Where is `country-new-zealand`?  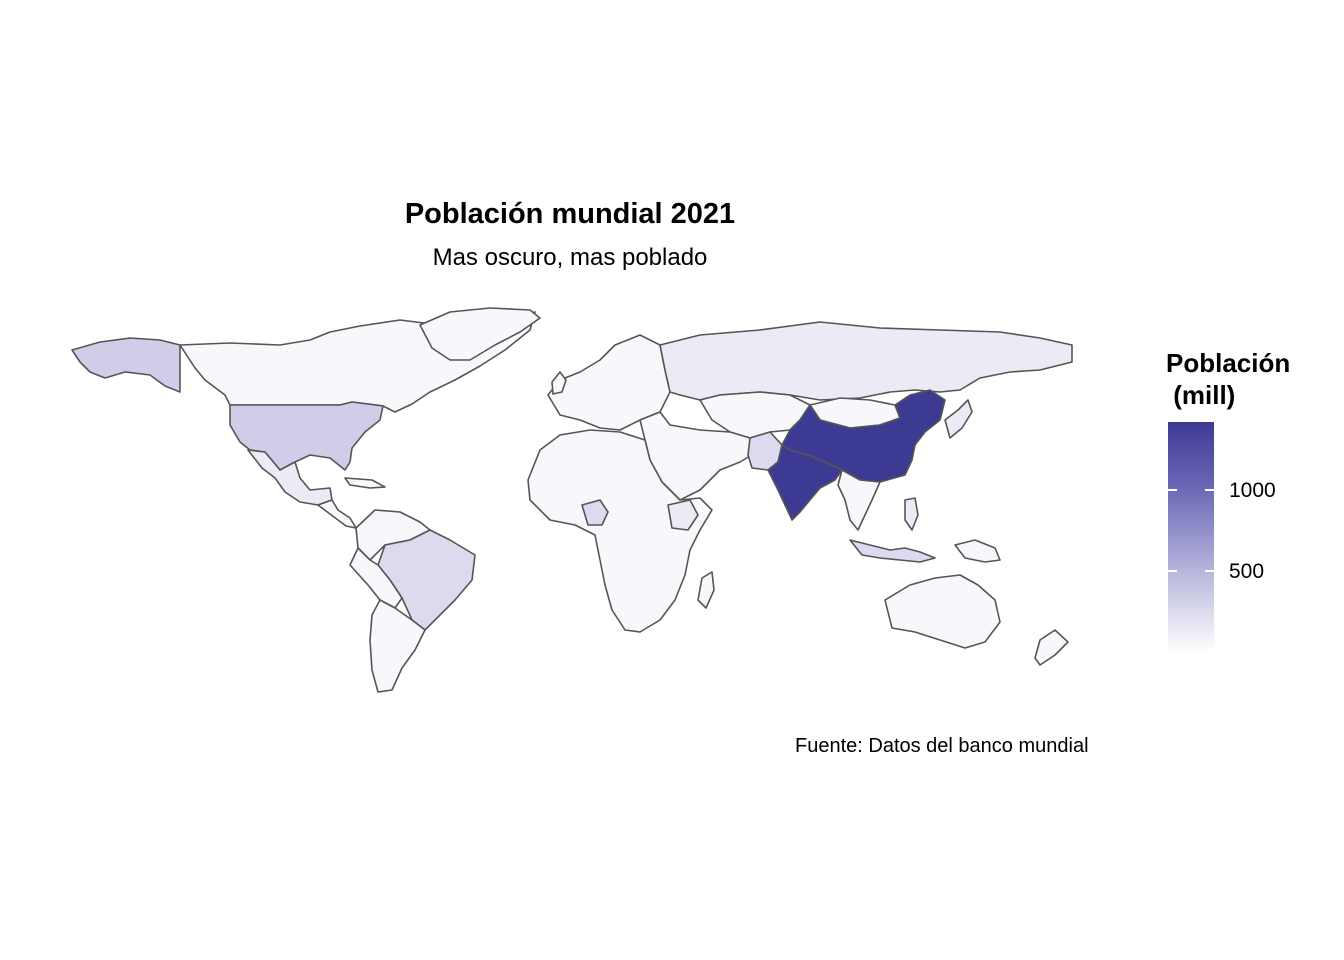 country-new-zealand is located at coordinates (1051, 647).